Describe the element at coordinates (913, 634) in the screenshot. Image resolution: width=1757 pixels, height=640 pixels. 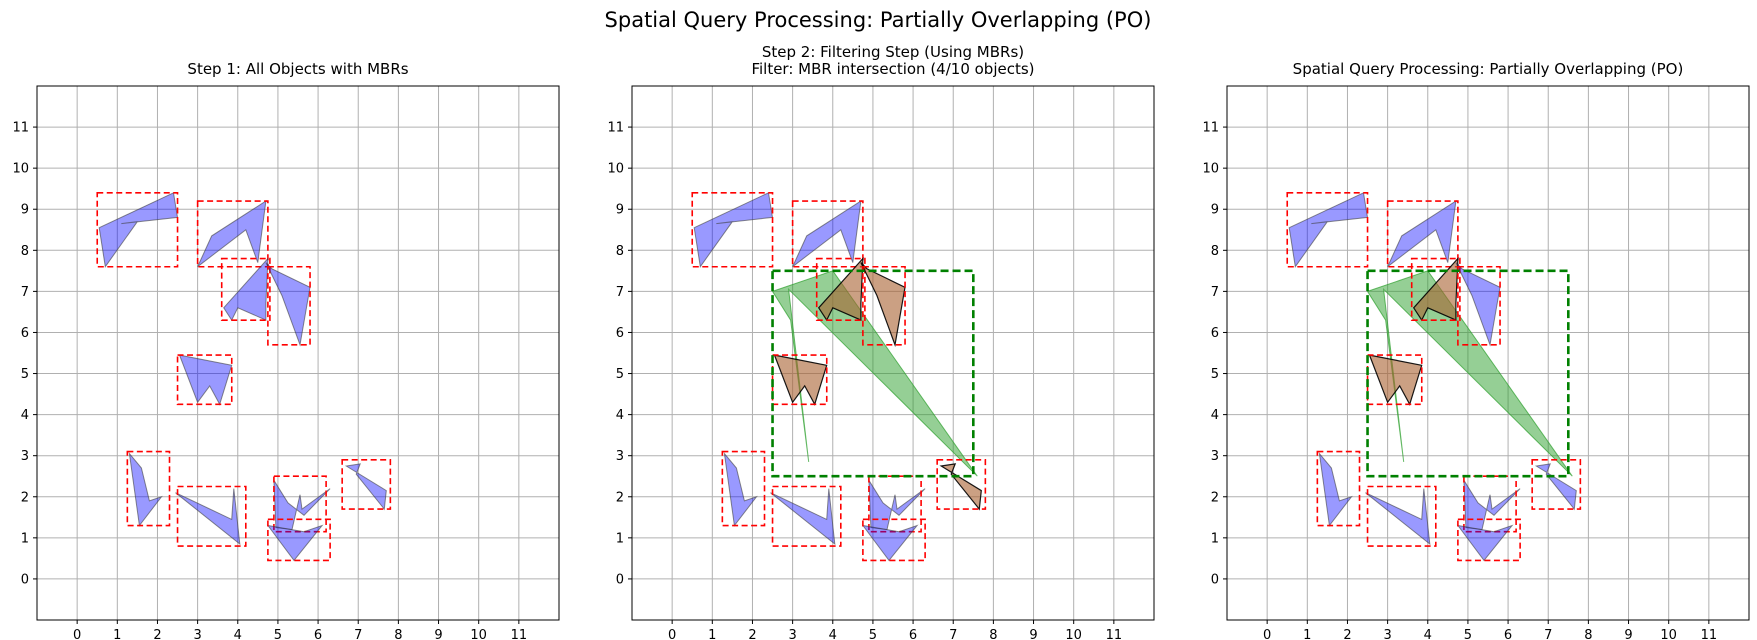
I see `x-tick-label: 6` at that location.